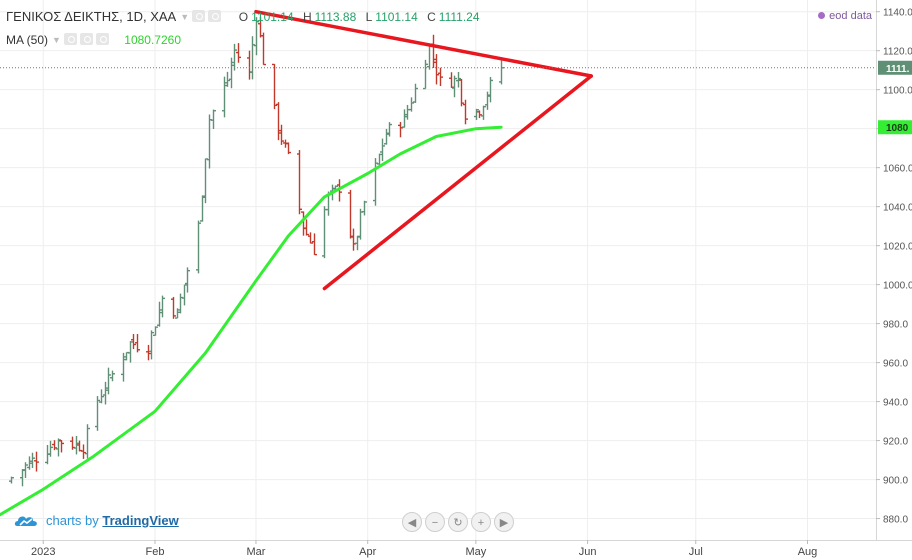 The width and height of the screenshot is (912, 560). I want to click on settings-icon, so click(215, 16).